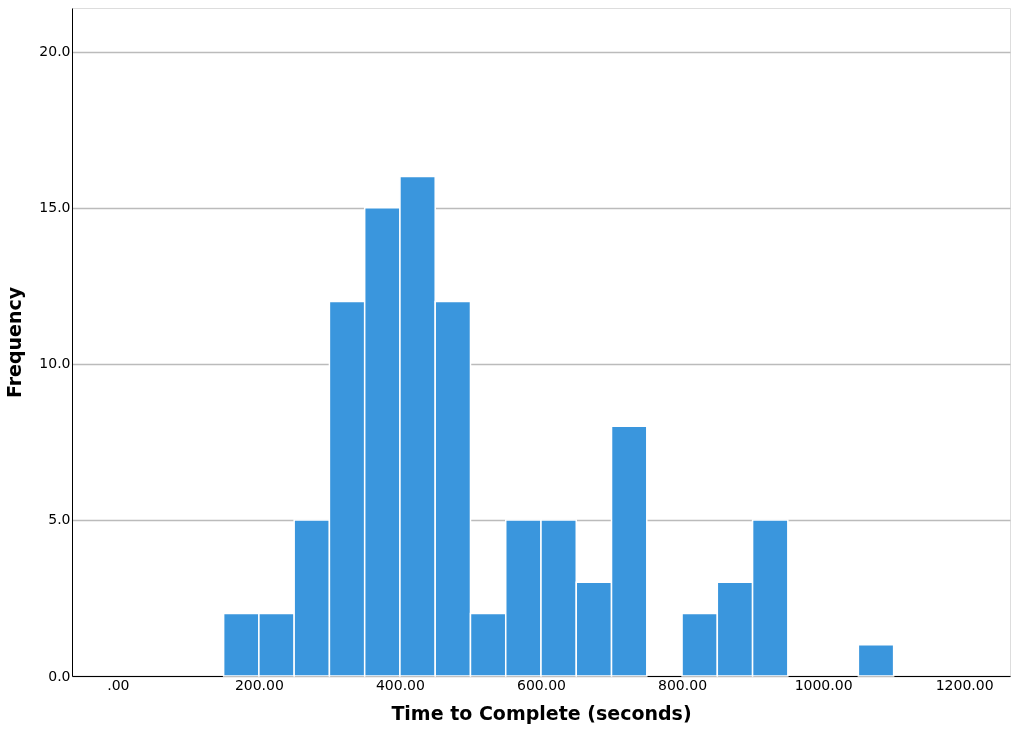 The image size is (1021, 741). Describe the element at coordinates (55, 363) in the screenshot. I see `y-tick-label: 10.0` at that location.